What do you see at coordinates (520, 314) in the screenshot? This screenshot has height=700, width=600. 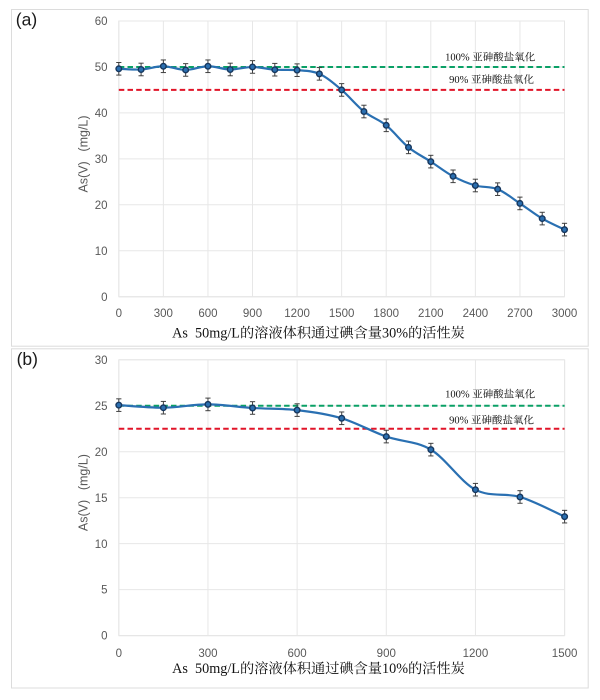 I see `svg-text: 2700` at bounding box center [520, 314].